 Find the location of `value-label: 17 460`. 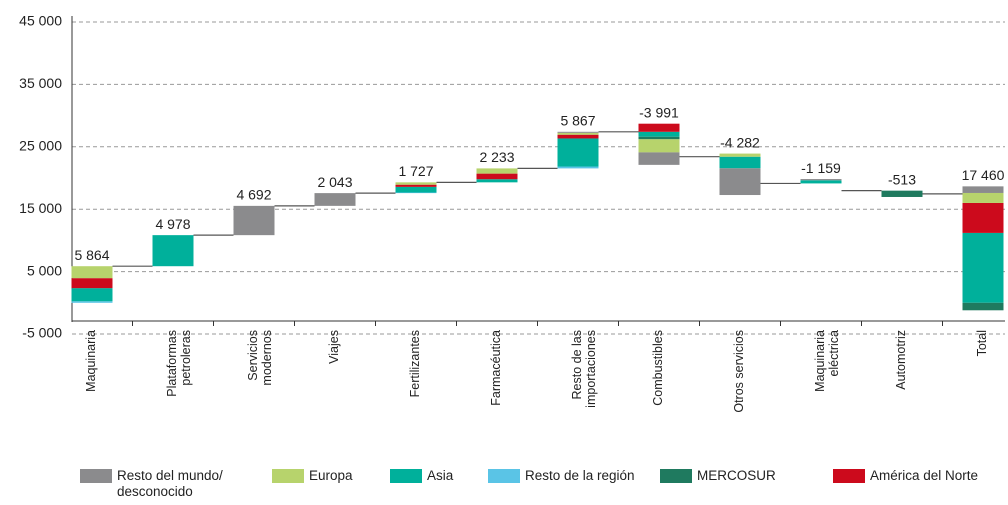

value-label: 17 460 is located at coordinates (983, 175).